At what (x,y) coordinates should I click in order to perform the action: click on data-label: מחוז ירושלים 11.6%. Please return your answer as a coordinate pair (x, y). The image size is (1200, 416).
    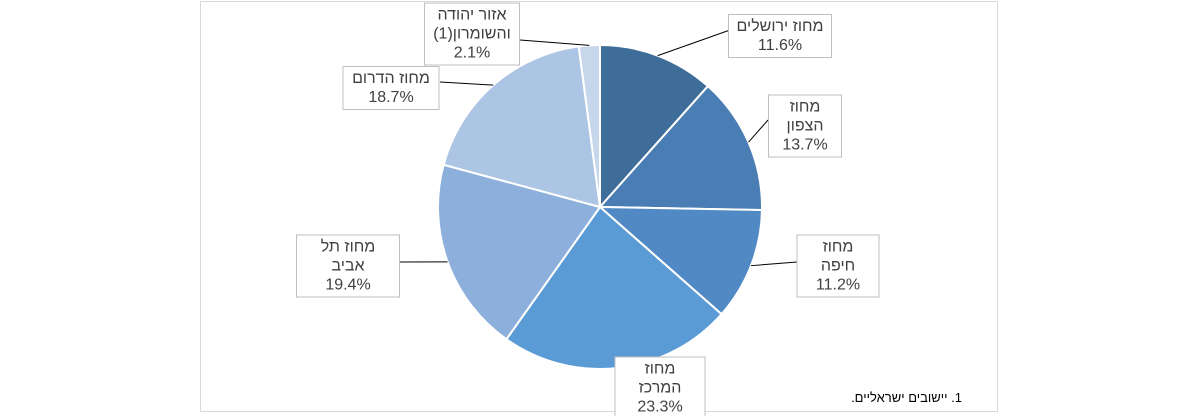
    Looking at the image, I should click on (780, 36).